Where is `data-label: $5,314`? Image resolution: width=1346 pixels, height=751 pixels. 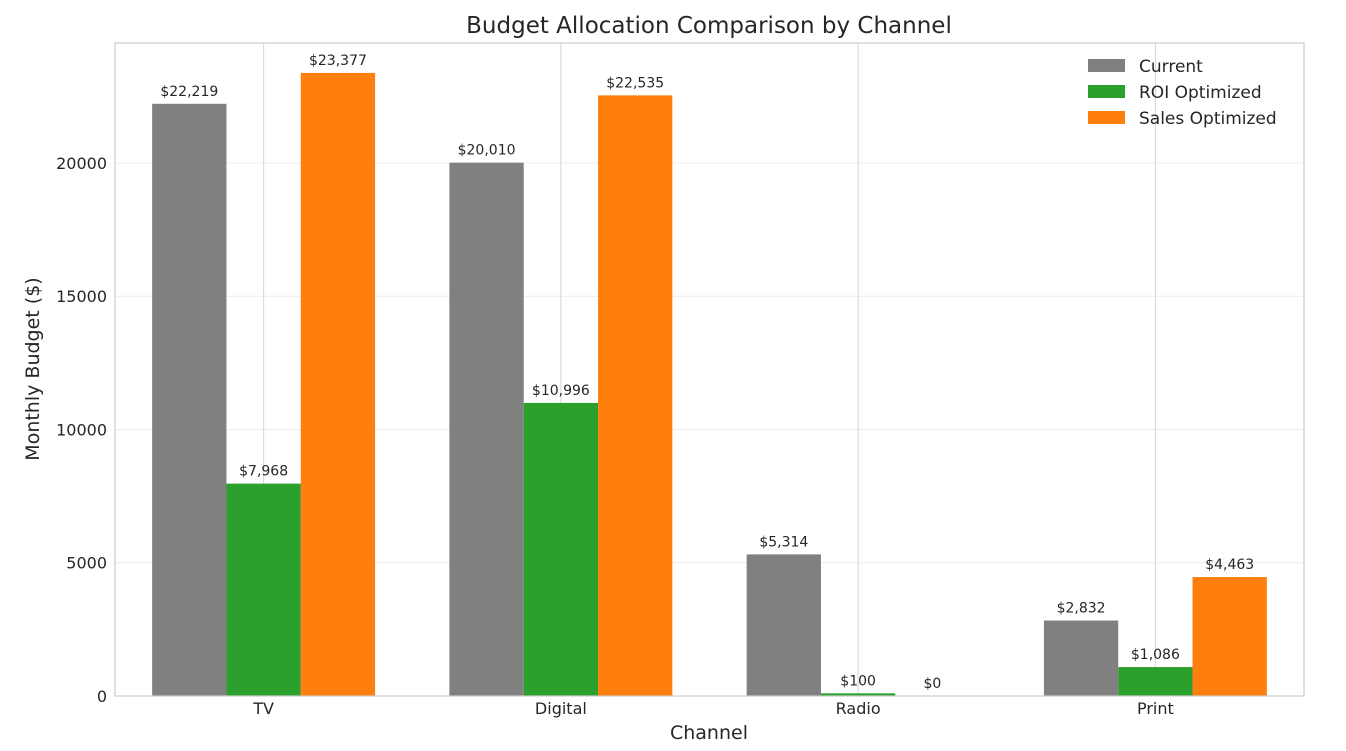 data-label: $5,314 is located at coordinates (783, 542).